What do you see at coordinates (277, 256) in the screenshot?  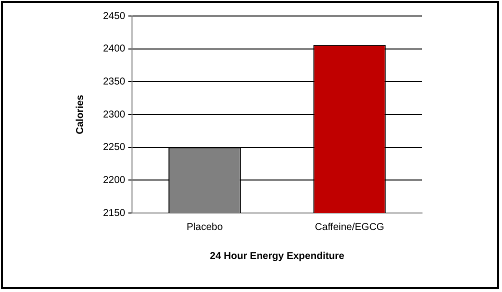 I see `x-axis-title: 24 Hour Energy Expenditure` at bounding box center [277, 256].